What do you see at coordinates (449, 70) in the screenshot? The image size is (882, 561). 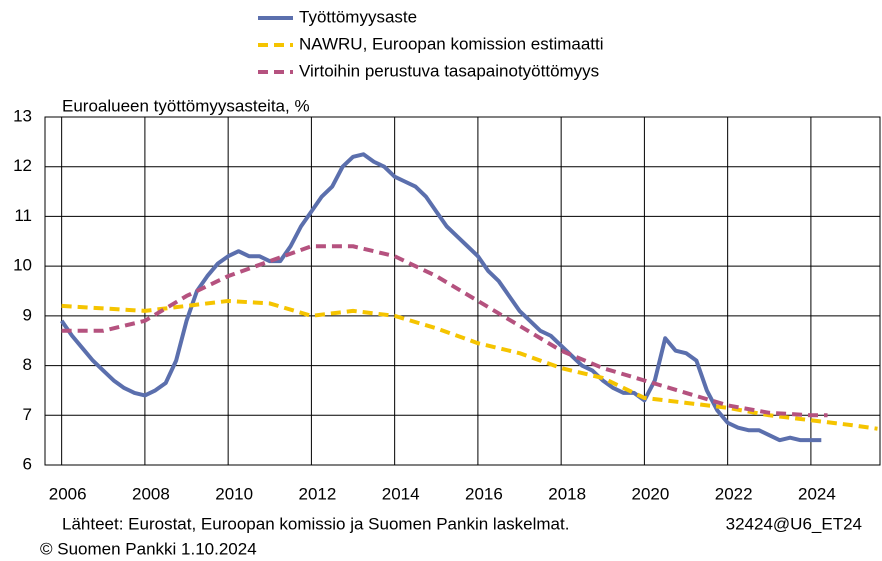 I see `legend-label: Virtoihin perustuva tasapainotyöttömyys` at bounding box center [449, 70].